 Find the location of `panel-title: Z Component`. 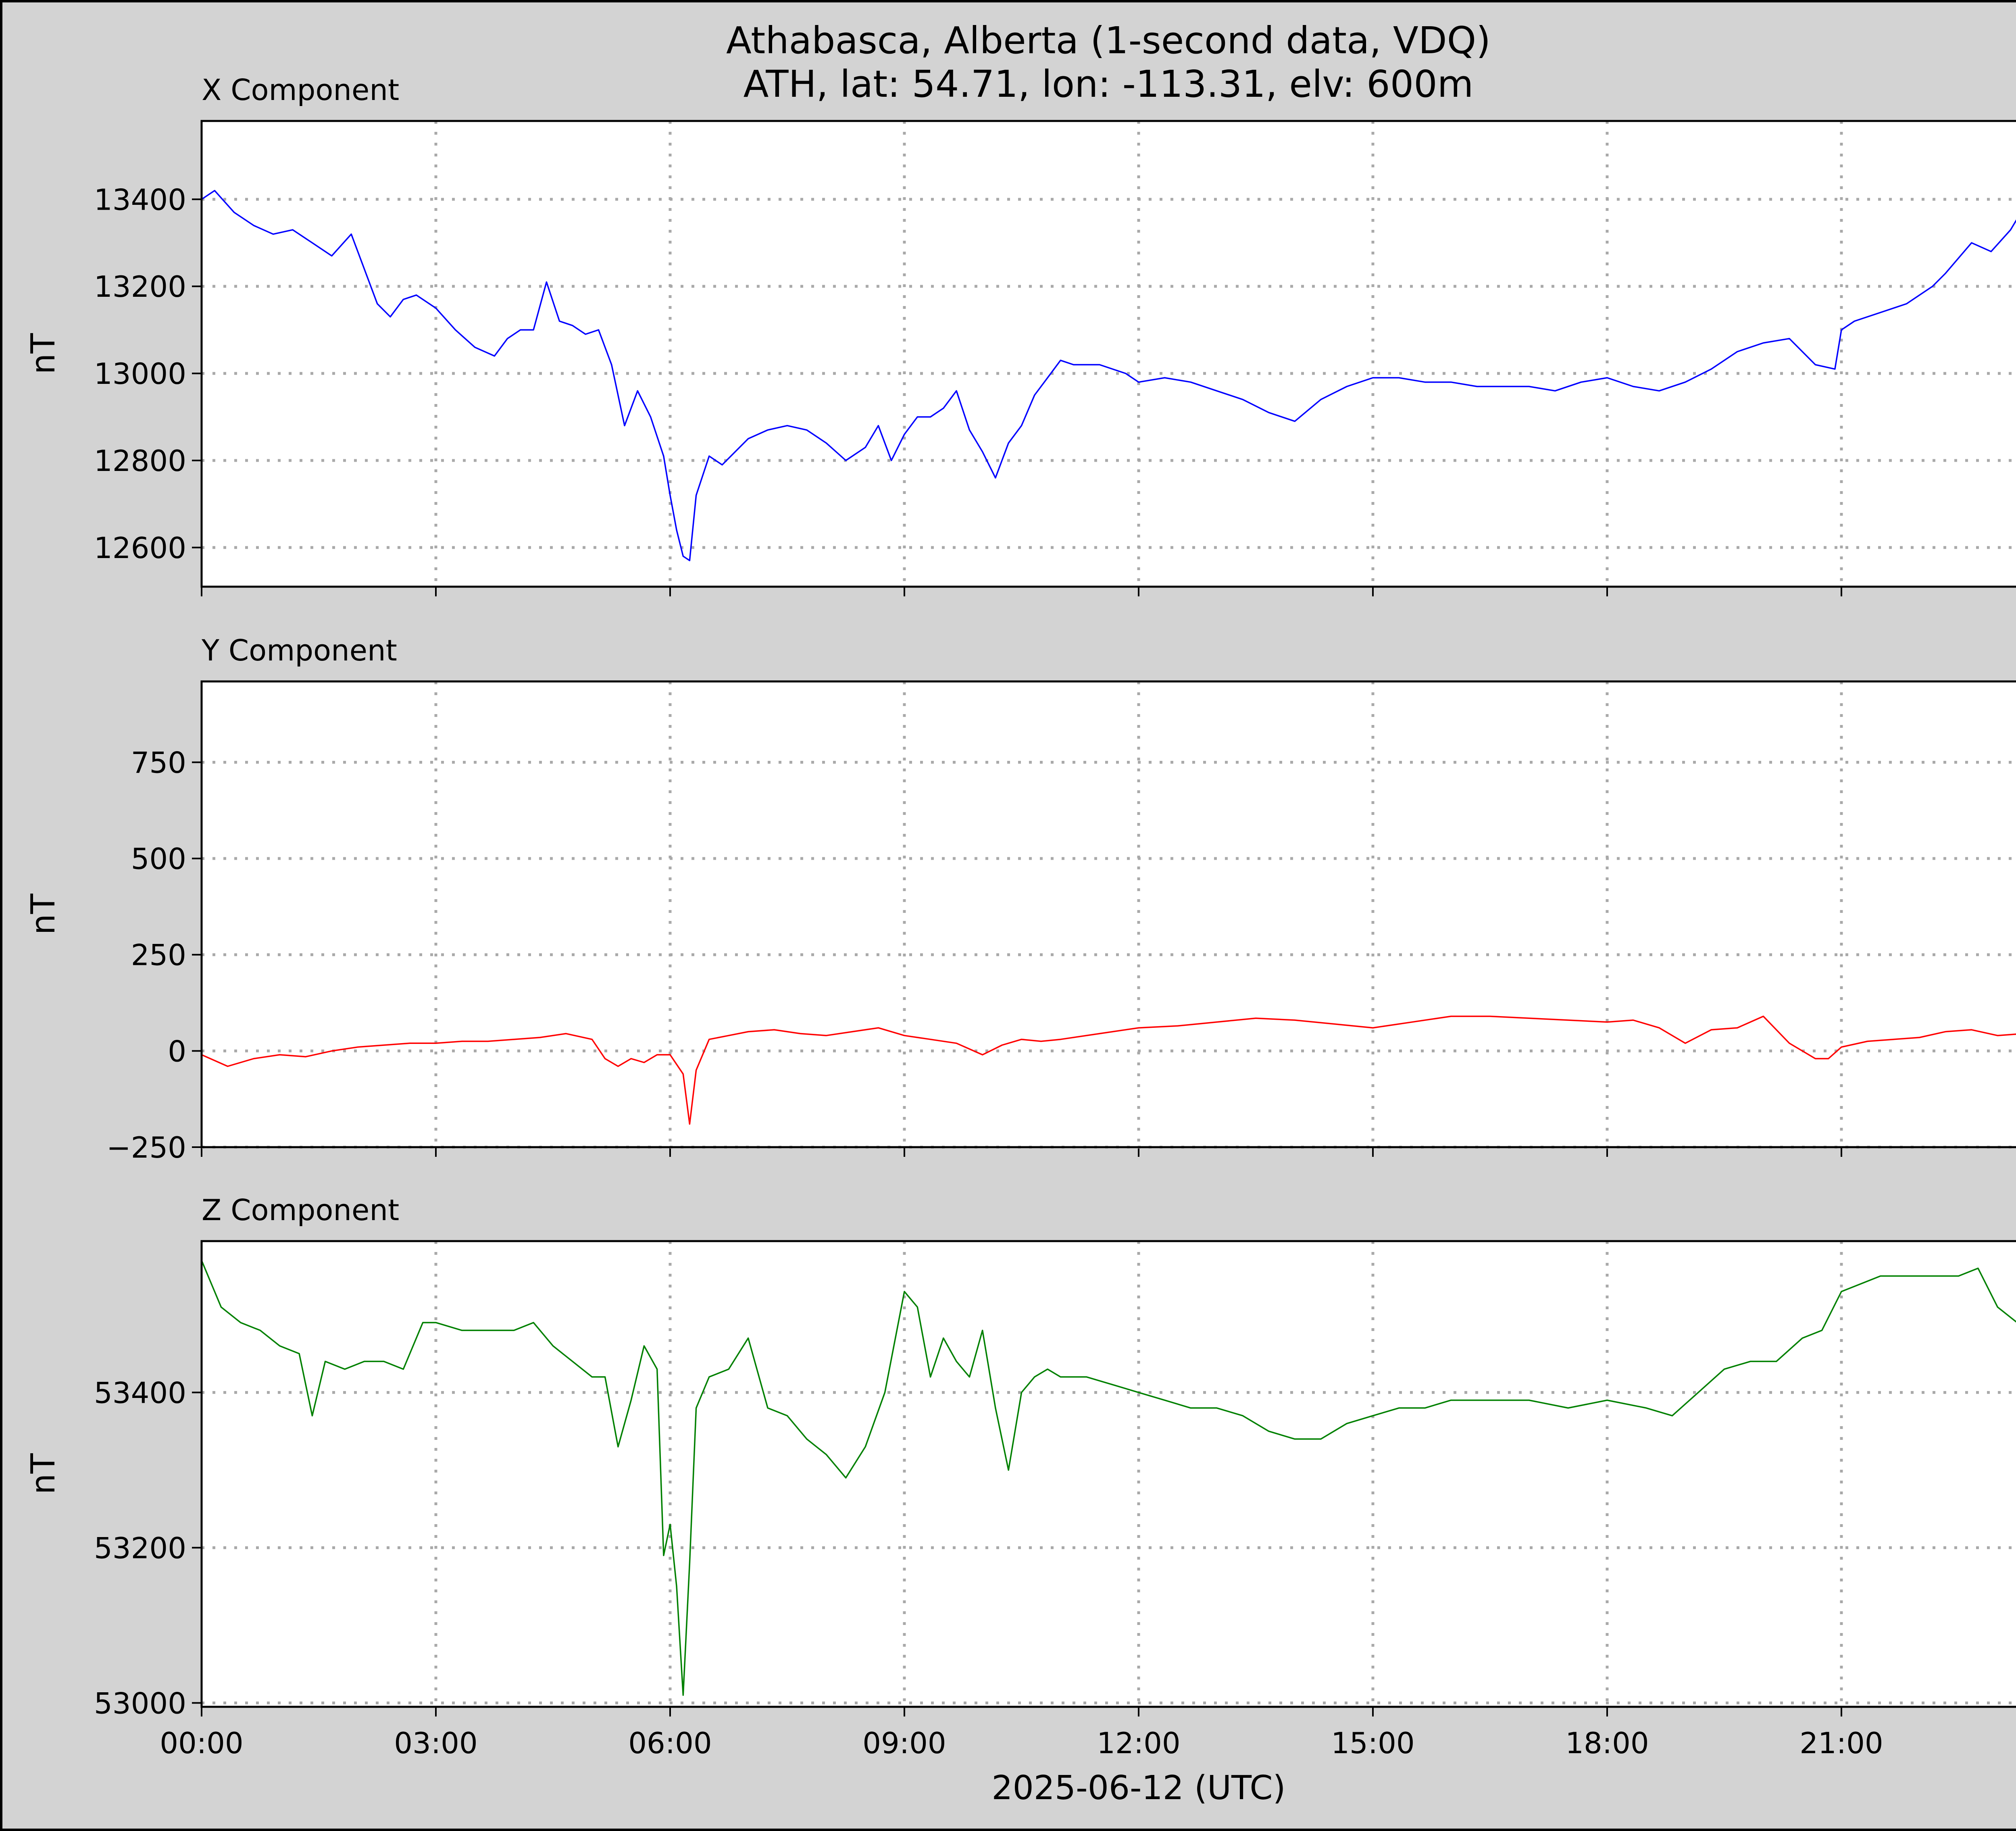

panel-title: Z Component is located at coordinates (300, 1210).